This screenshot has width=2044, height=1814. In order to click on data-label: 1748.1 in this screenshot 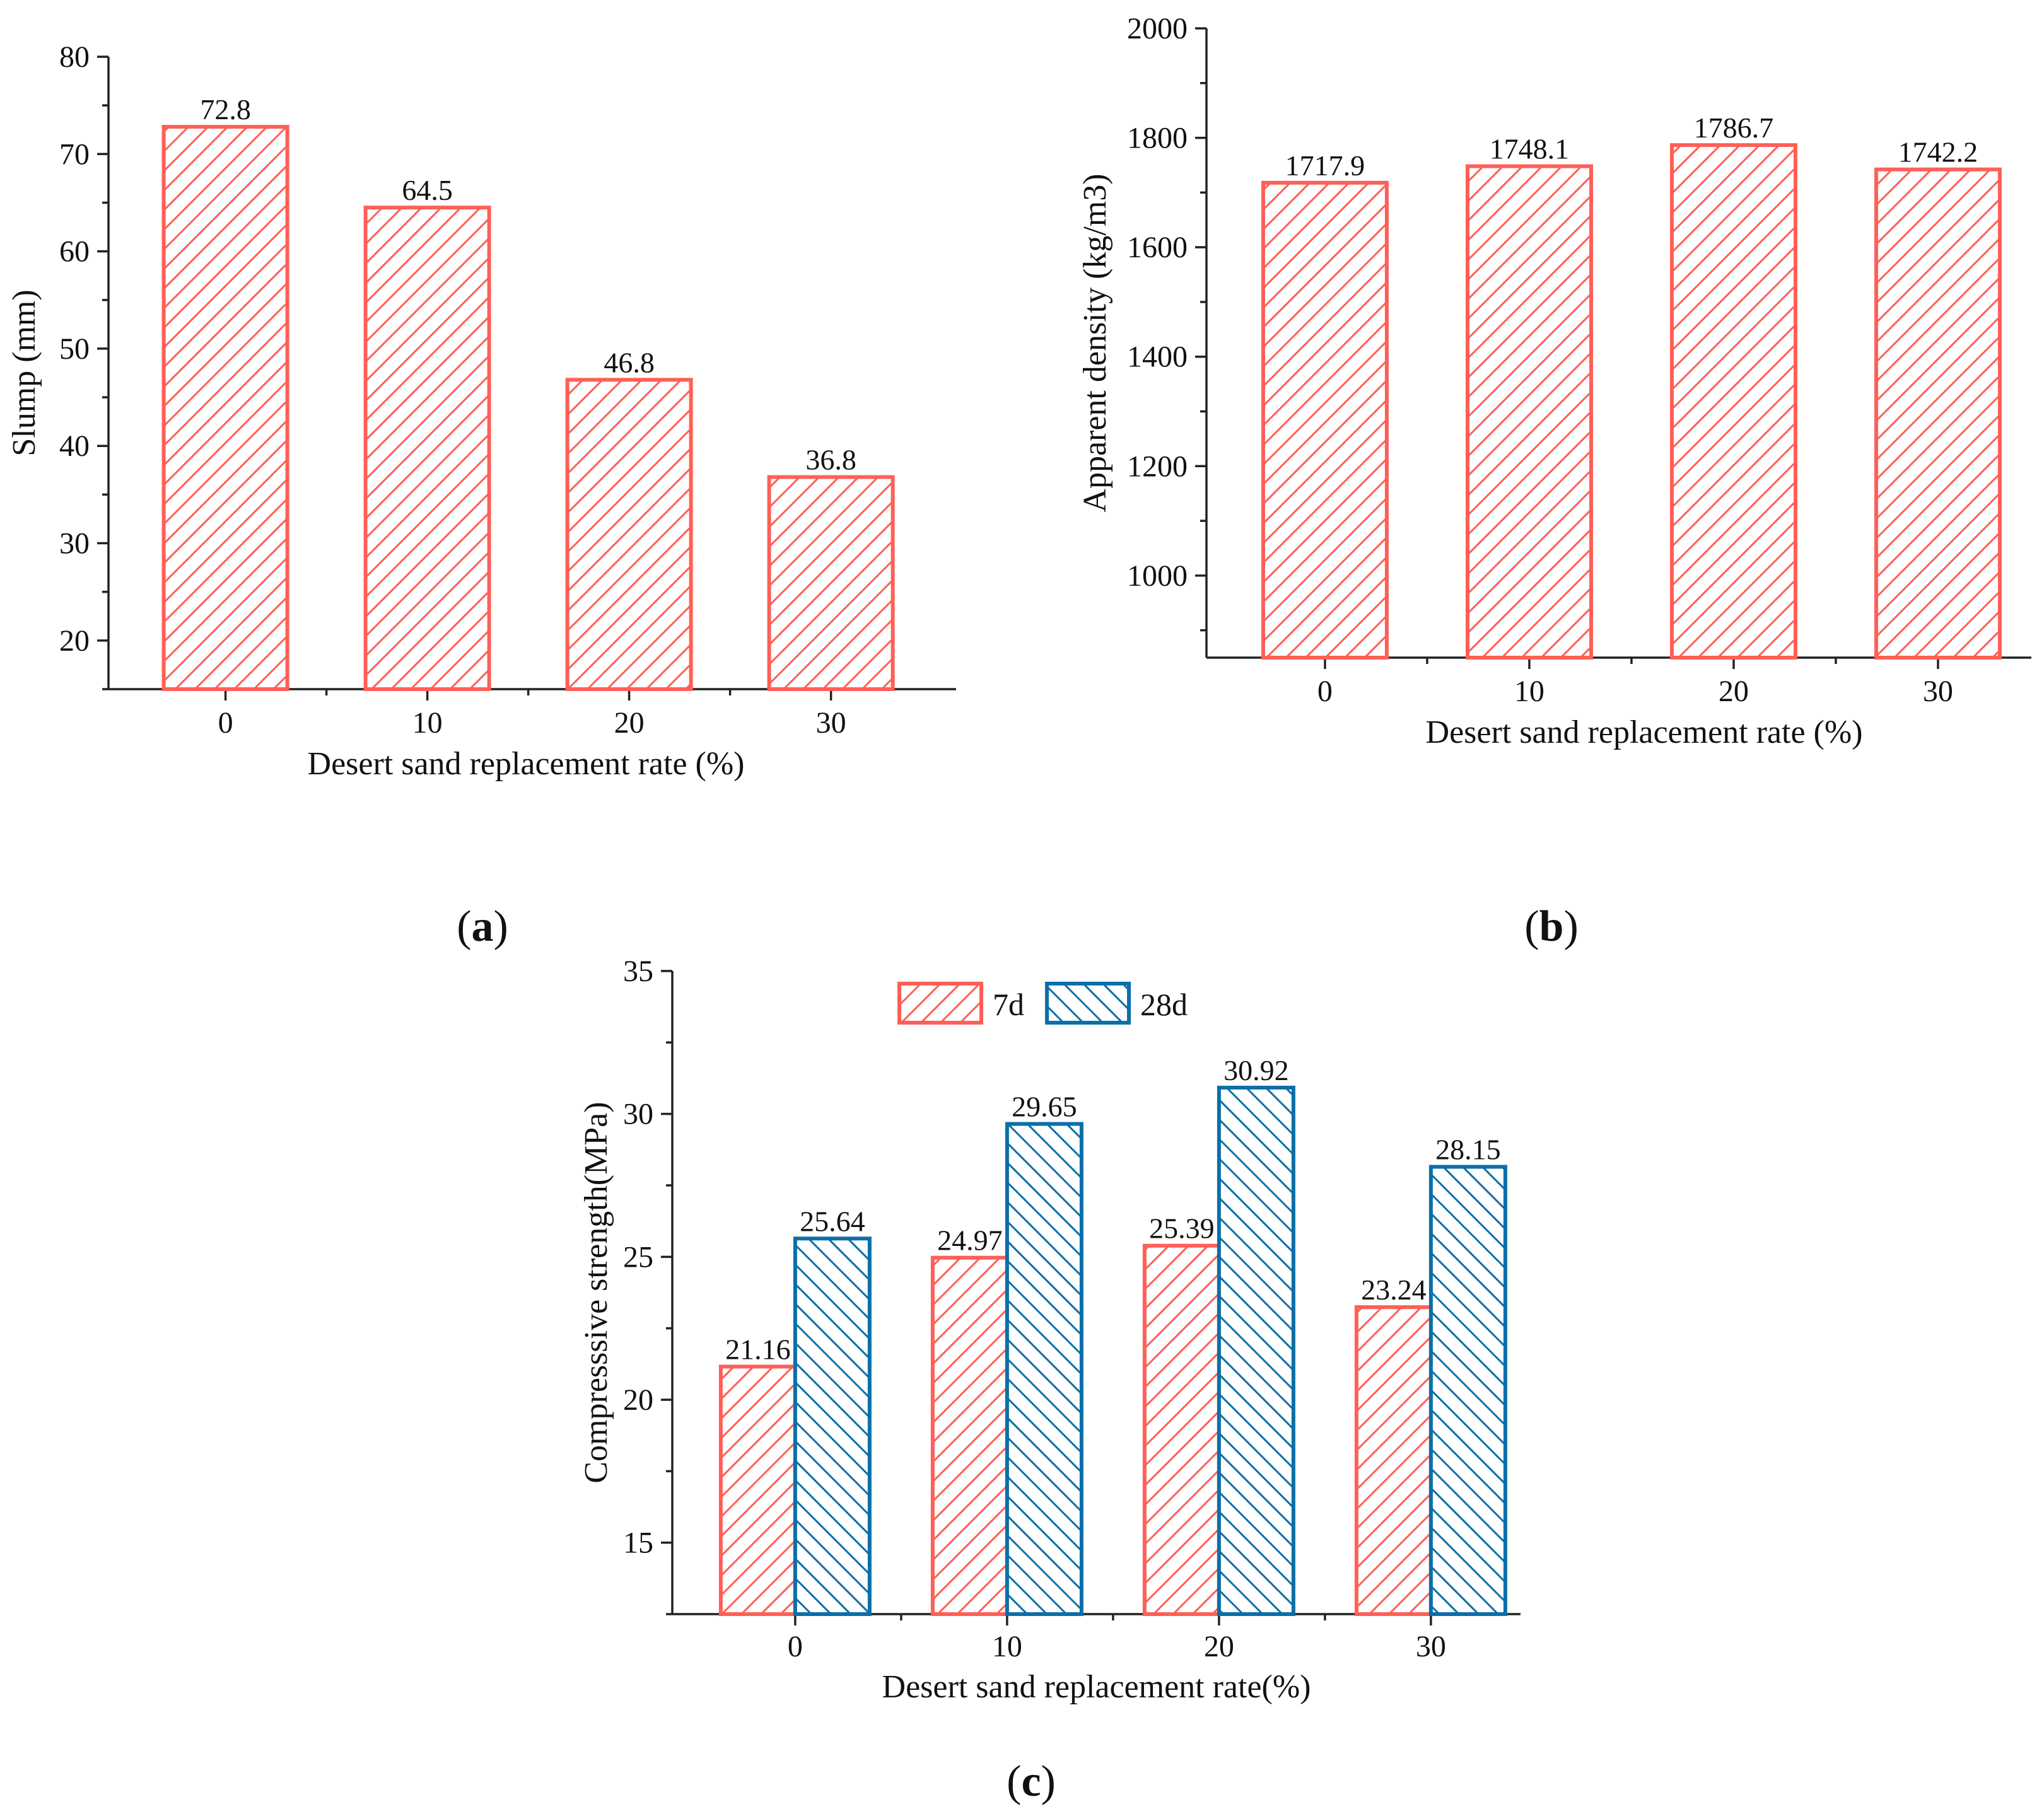, I will do `click(1530, 149)`.